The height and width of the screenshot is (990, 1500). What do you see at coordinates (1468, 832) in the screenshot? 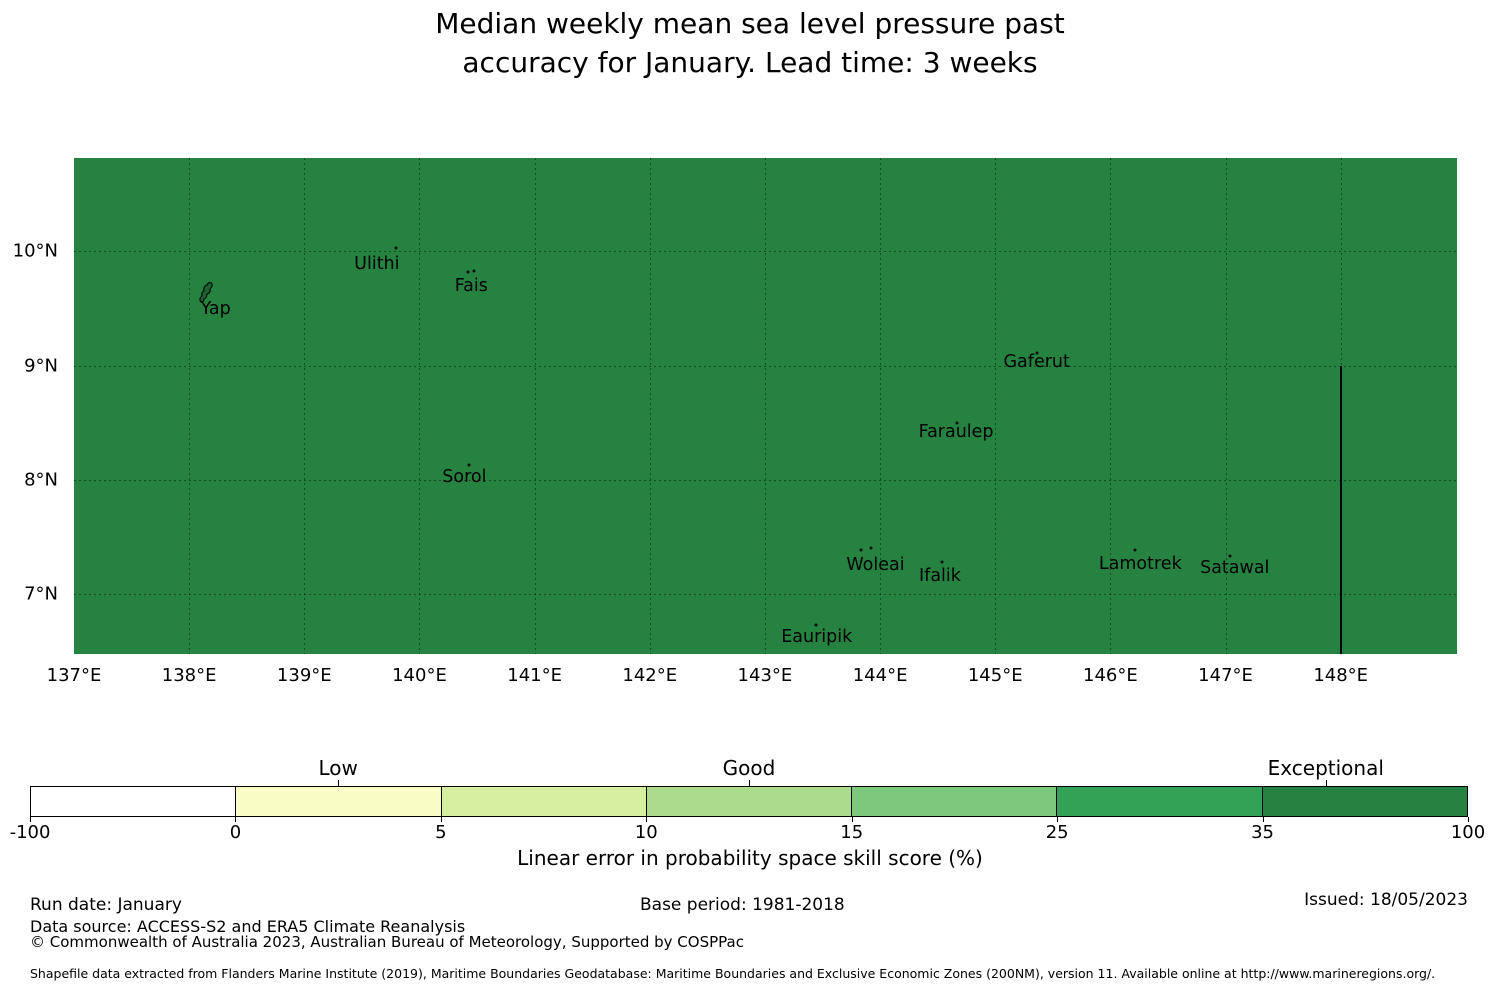
I see `colorbar-tick-label: 100` at bounding box center [1468, 832].